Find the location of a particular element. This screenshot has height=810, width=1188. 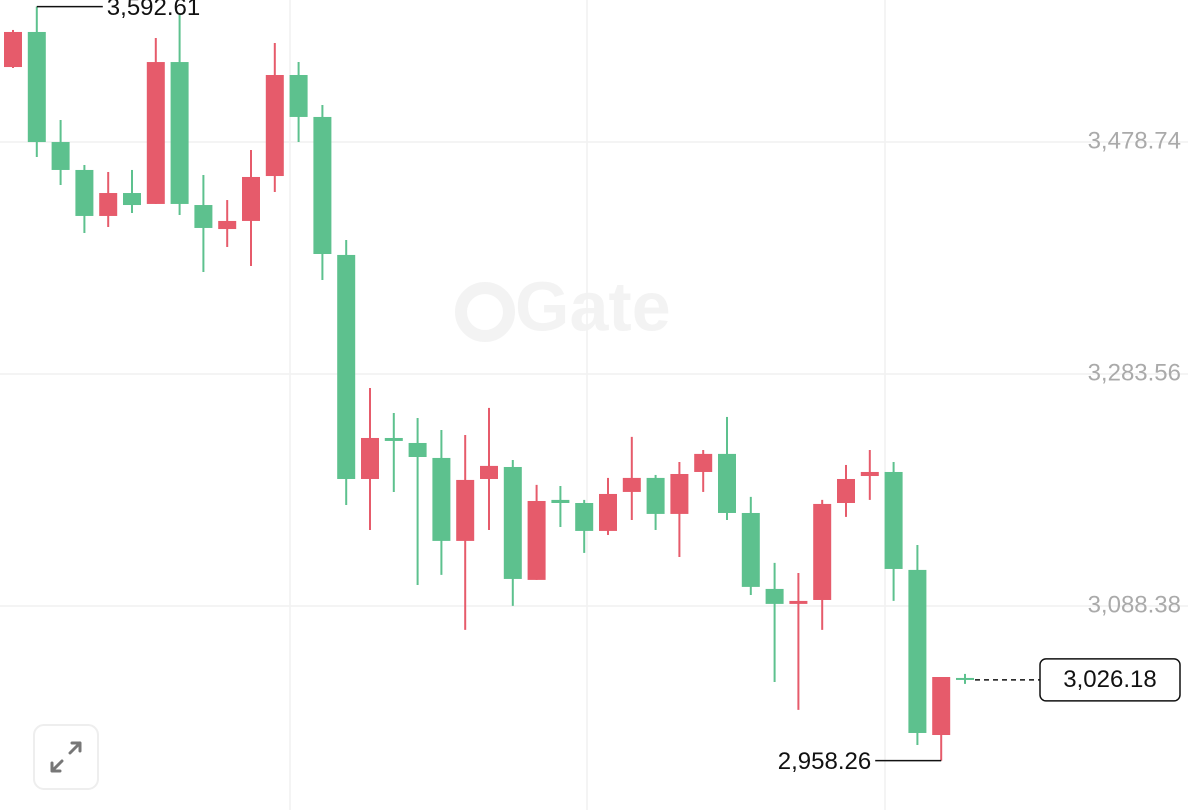

expand-button is located at coordinates (66, 757).